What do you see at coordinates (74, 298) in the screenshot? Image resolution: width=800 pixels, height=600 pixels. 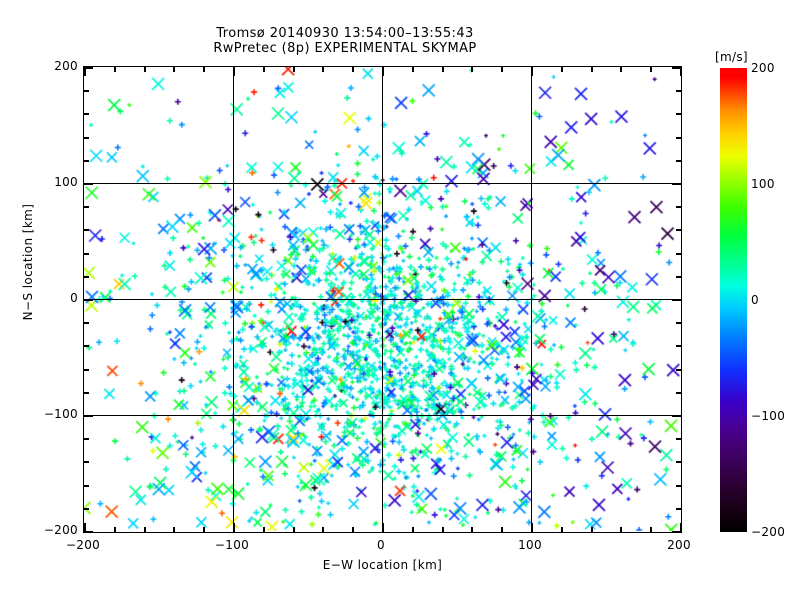 I see `y-tick-label: 0` at bounding box center [74, 298].